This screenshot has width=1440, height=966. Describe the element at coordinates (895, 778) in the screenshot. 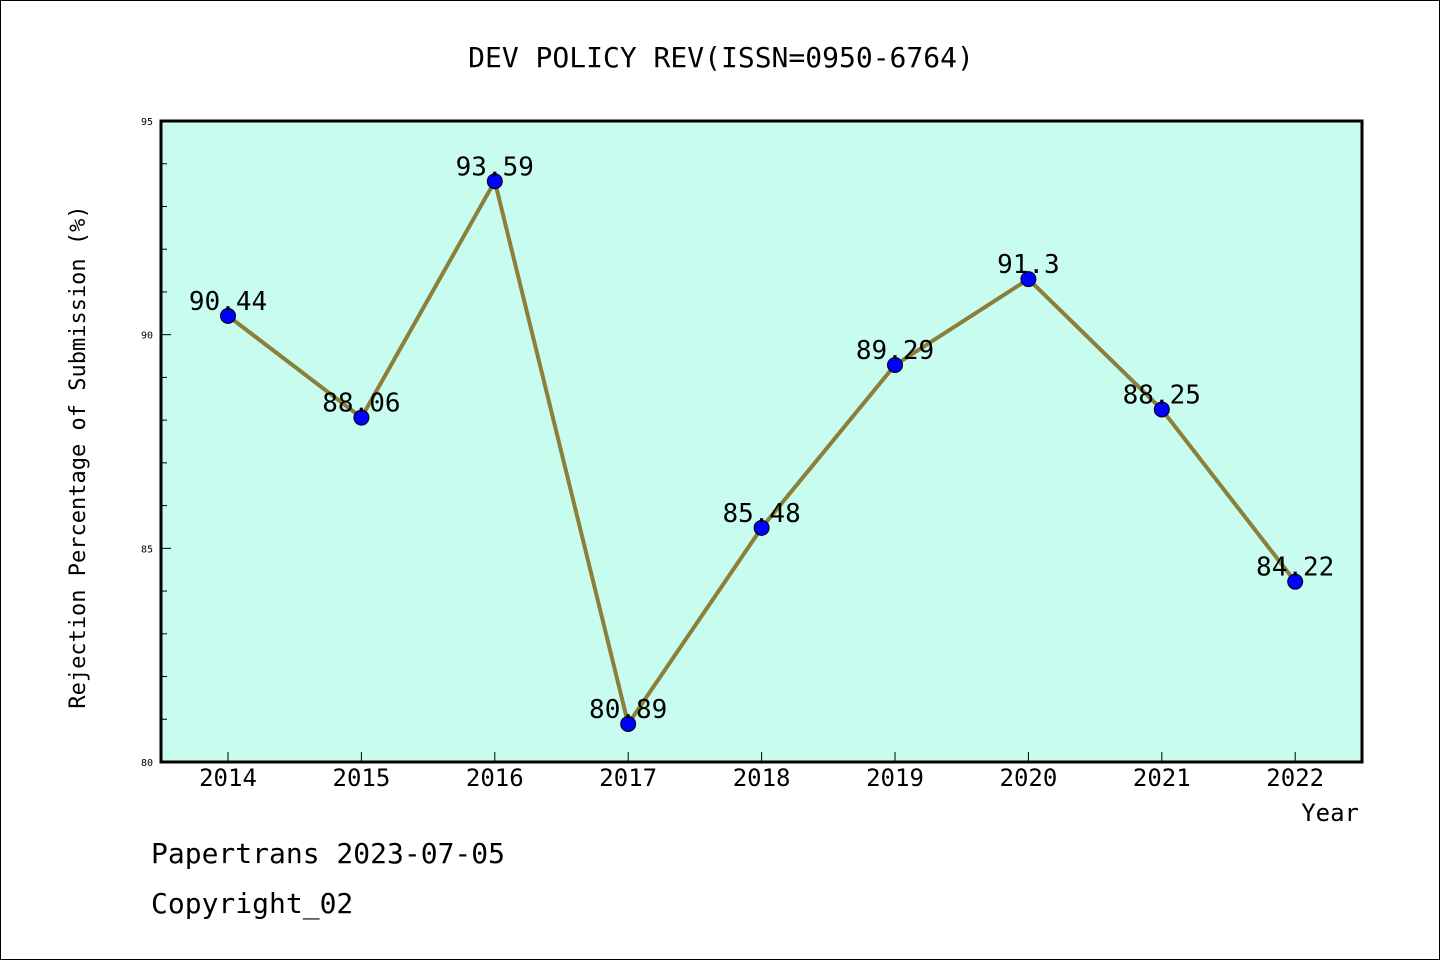

I see `x-tick-label: 2019` at that location.